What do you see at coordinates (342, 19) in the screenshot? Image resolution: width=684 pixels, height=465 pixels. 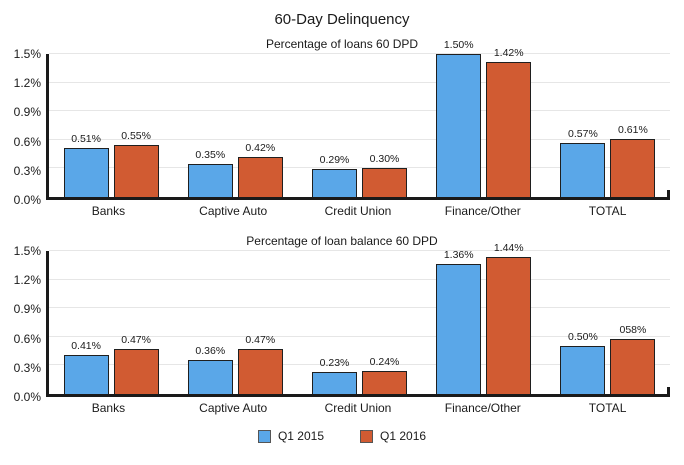 I see `figure-title: 60-Day Delinquency` at bounding box center [342, 19].